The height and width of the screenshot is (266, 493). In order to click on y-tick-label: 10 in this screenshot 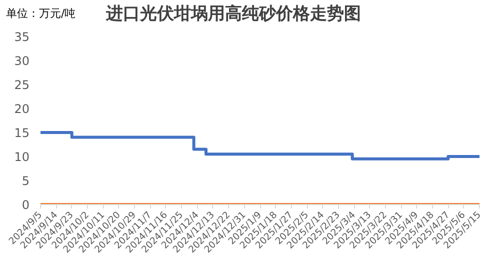, I will do `click(22, 157)`.